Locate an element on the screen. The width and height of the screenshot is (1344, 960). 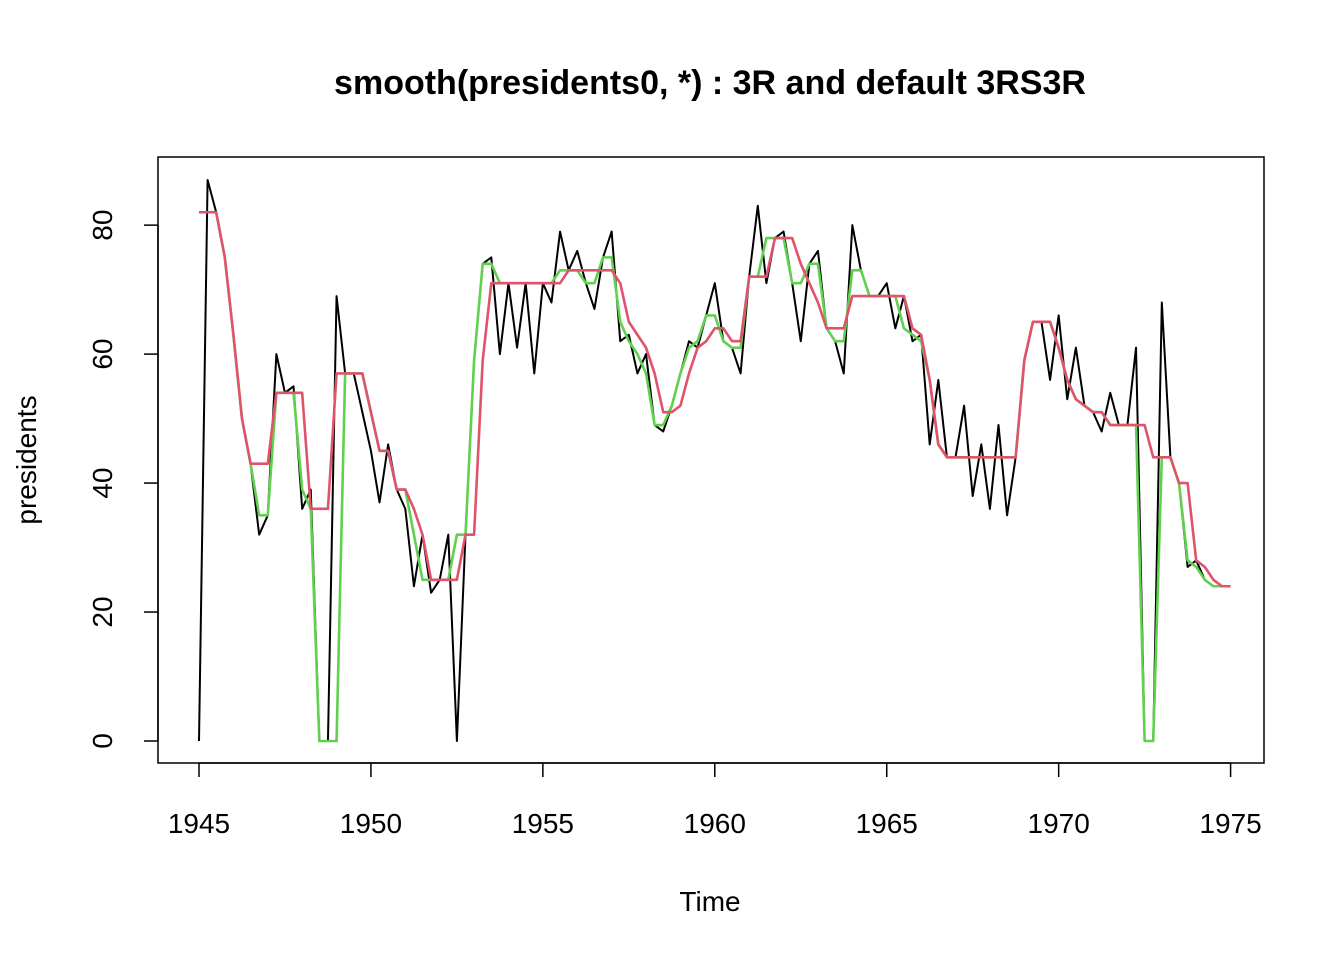
x-axis-label: Time is located at coordinates (709, 901).